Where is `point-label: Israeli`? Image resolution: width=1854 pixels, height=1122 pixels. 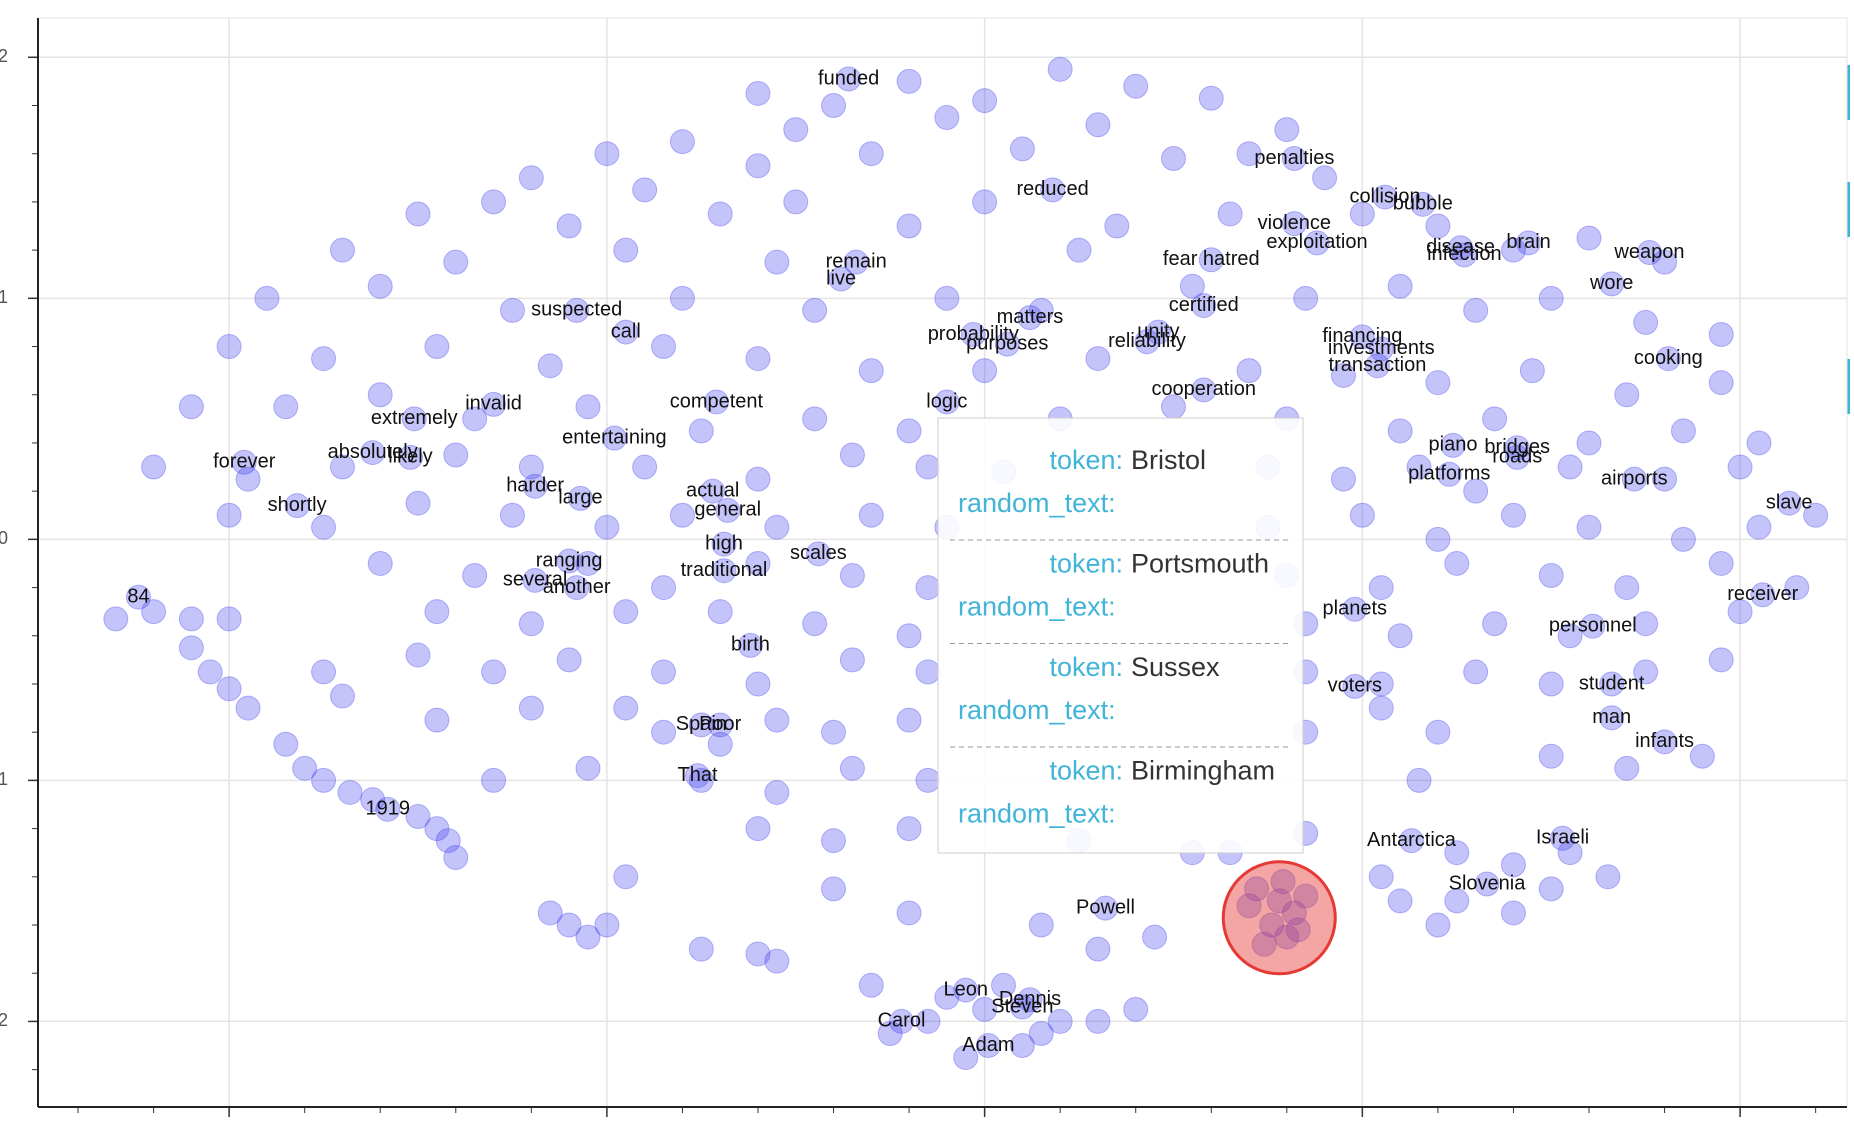 point-label: Israeli is located at coordinates (1562, 838).